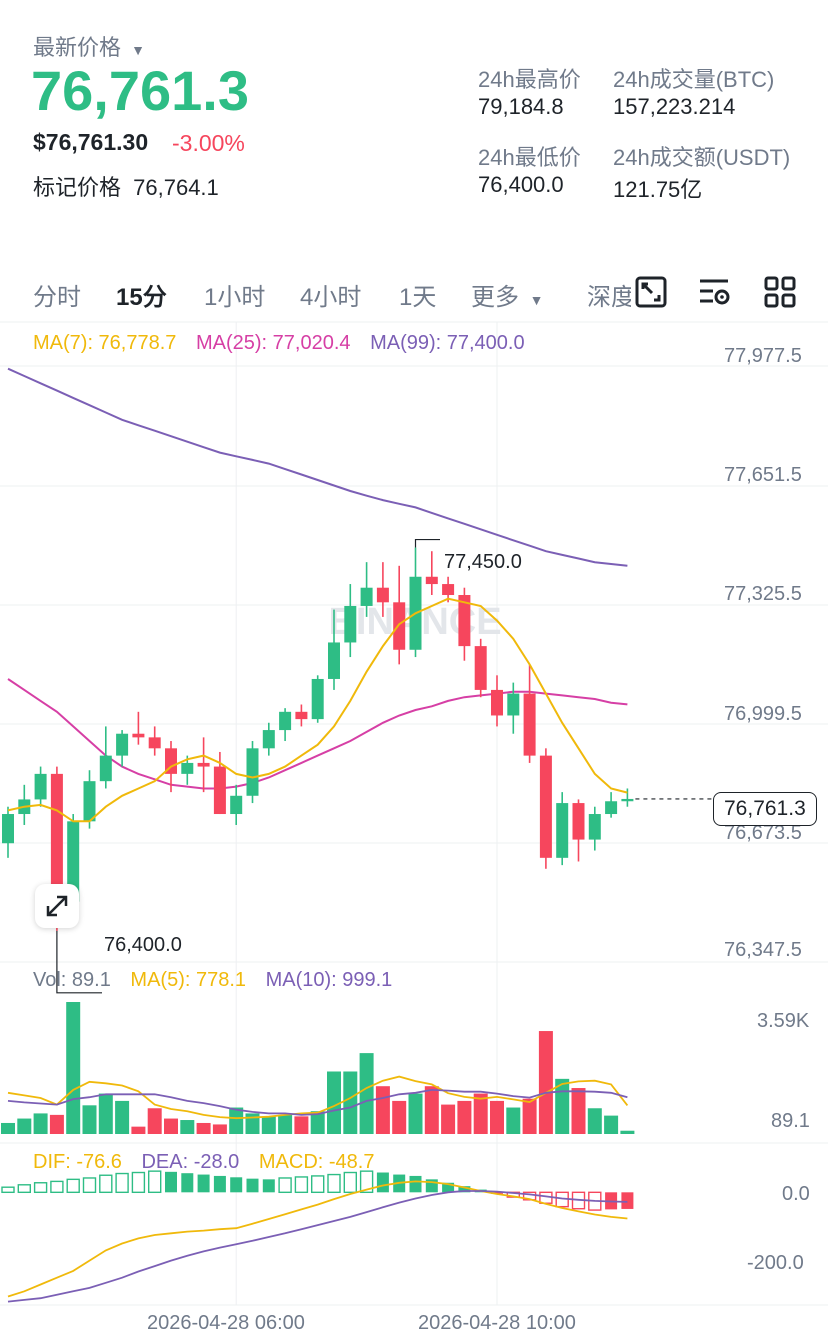 This screenshot has width=828, height=1338. Describe the element at coordinates (317, 1236) in the screenshot. I see `macd-histogram` at that location.